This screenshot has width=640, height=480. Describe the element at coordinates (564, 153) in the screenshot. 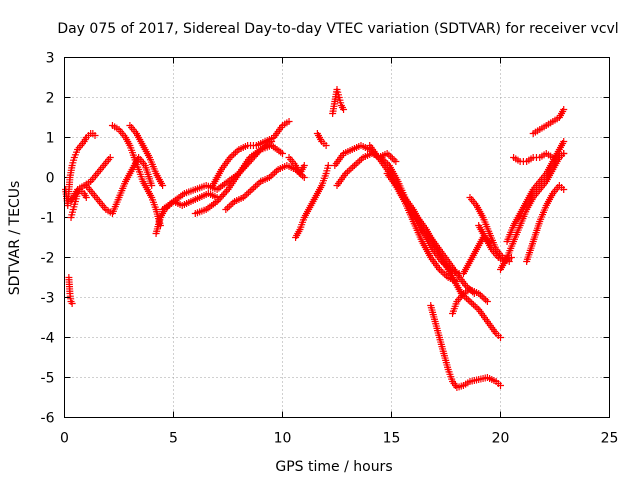

I see `arc-29-point` at that location.